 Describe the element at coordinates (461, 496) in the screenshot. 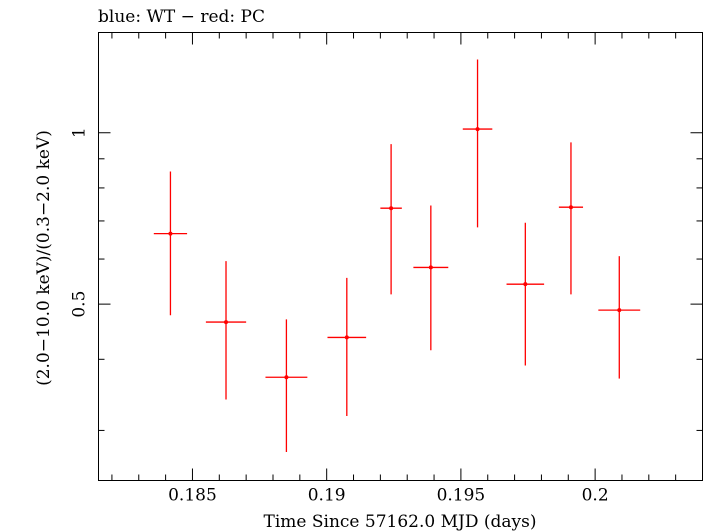

I see `x-tick-label: 0.195` at that location.